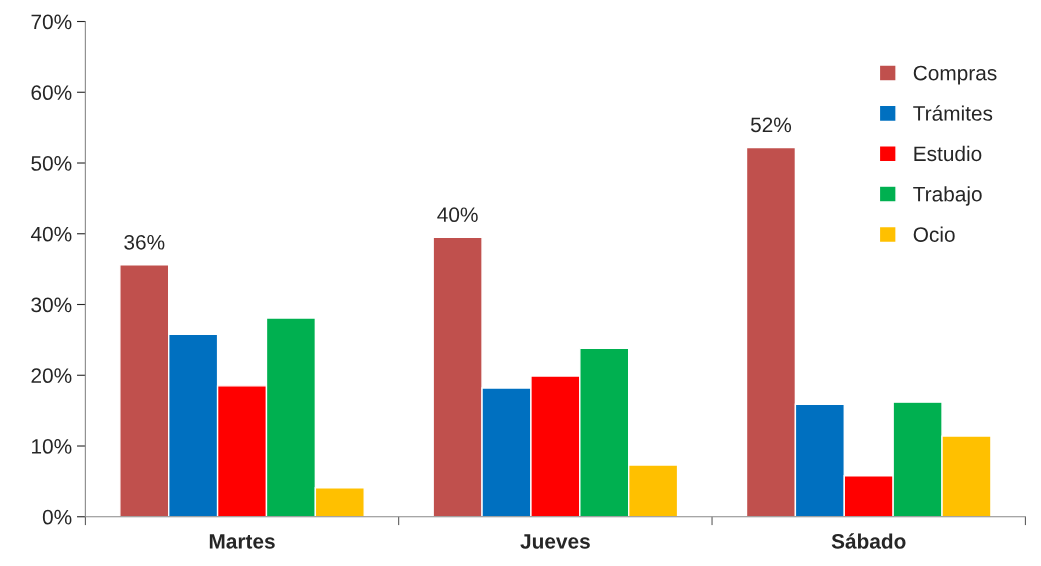 The width and height of the screenshot is (1041, 566). Describe the element at coordinates (51, 163) in the screenshot. I see `y-tick-label: 50%` at that location.